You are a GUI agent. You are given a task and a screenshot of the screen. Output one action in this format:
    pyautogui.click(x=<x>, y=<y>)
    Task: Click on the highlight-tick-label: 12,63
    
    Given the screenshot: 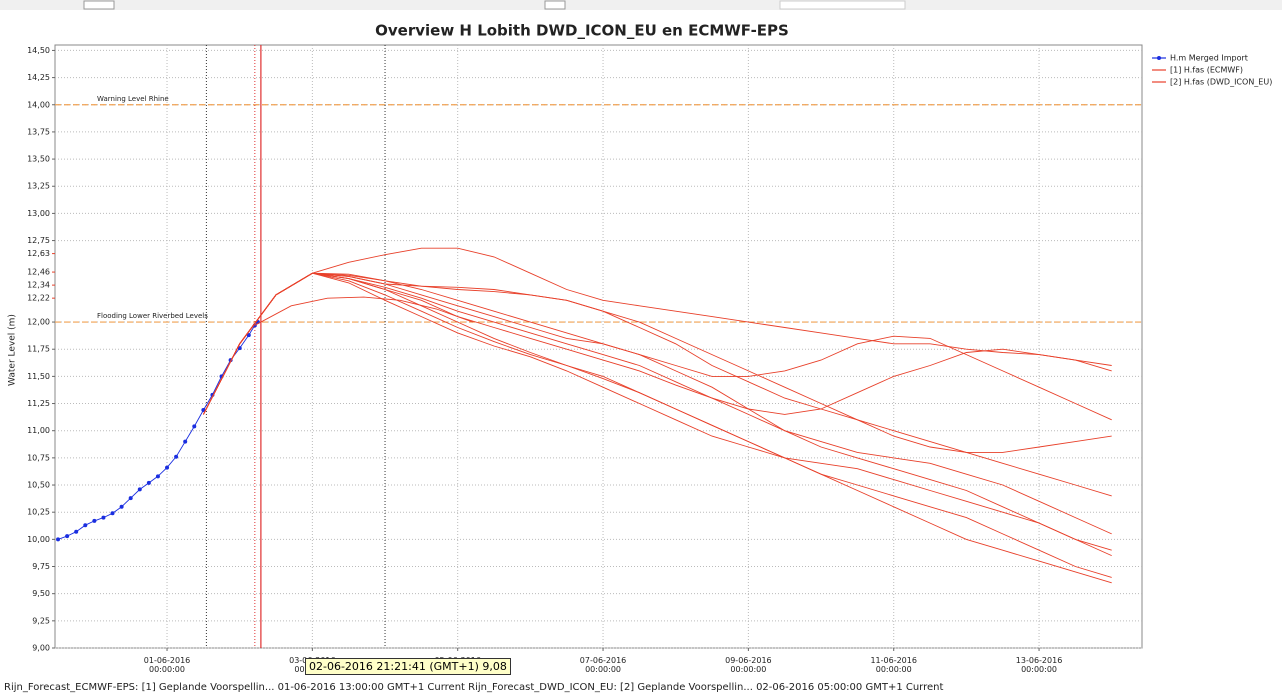 What is the action you would take?
    pyautogui.click(x=38, y=253)
    